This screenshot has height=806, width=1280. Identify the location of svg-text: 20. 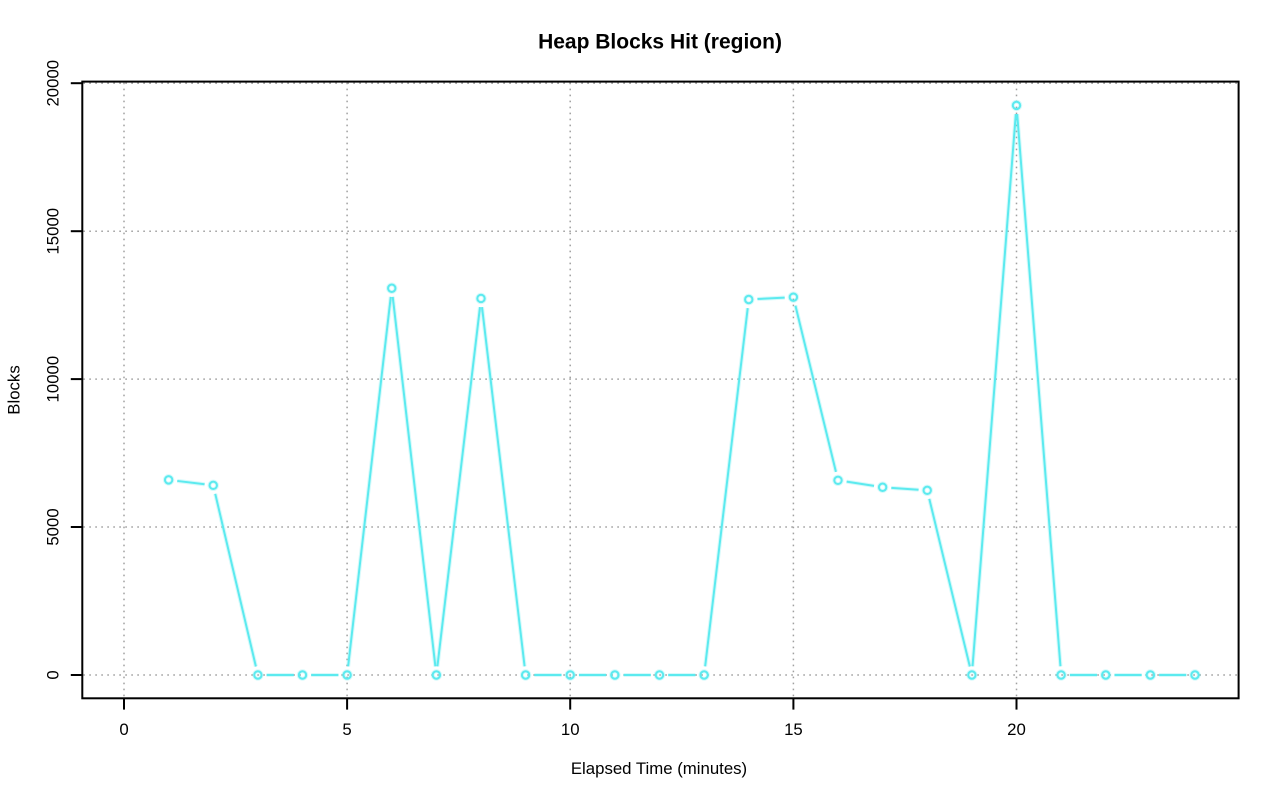
(1016, 729).